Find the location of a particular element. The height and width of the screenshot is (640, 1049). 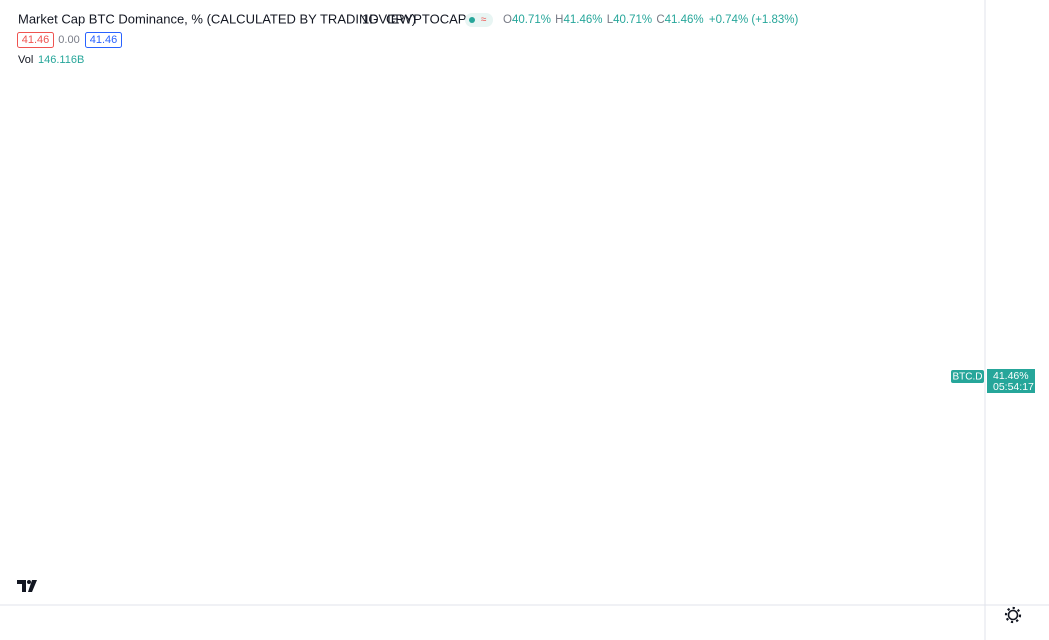

ask: 41.46 is located at coordinates (104, 40).